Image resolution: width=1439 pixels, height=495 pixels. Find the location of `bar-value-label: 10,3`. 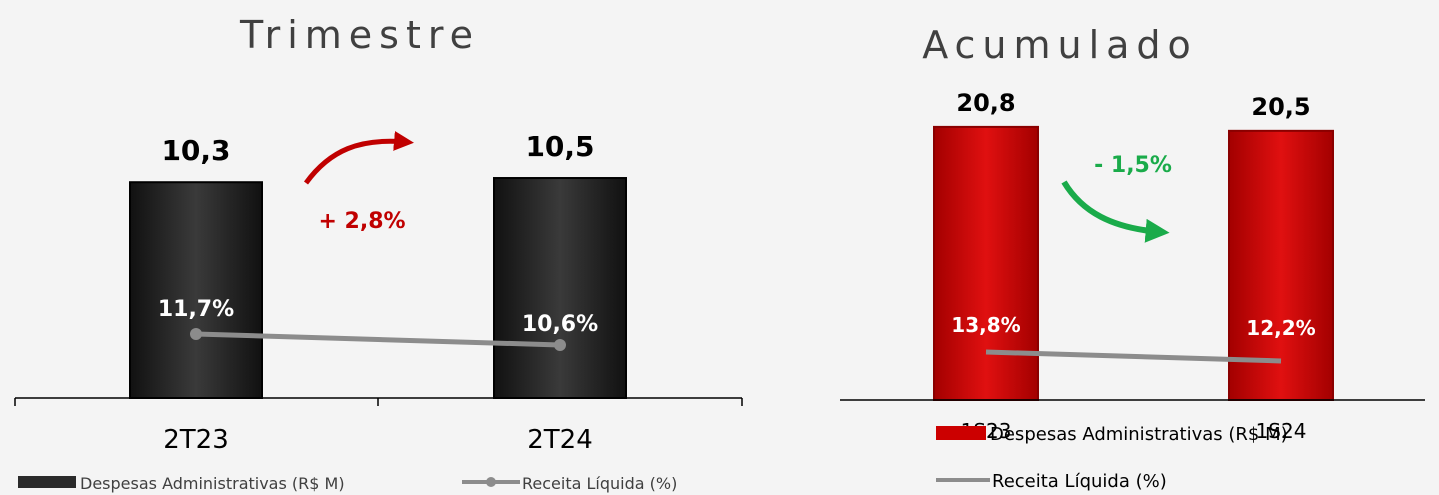

bar-value-label: 10,3 is located at coordinates (195, 150).